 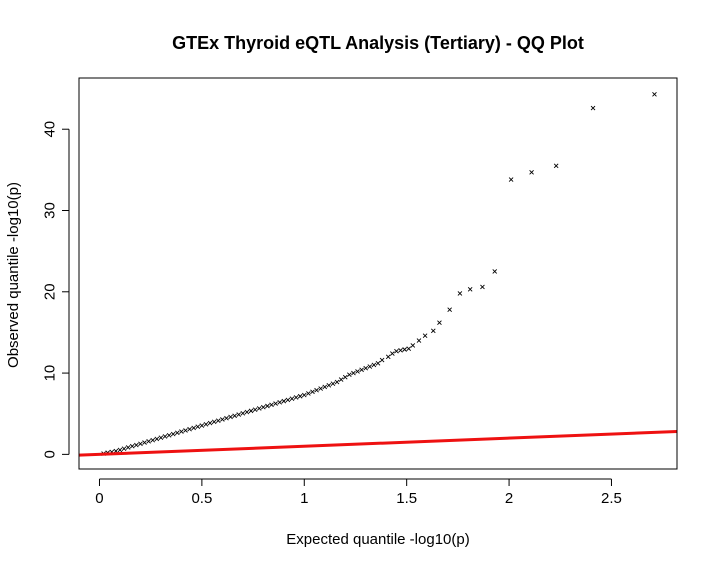 I want to click on y-tick-label: 10, so click(x=50, y=373).